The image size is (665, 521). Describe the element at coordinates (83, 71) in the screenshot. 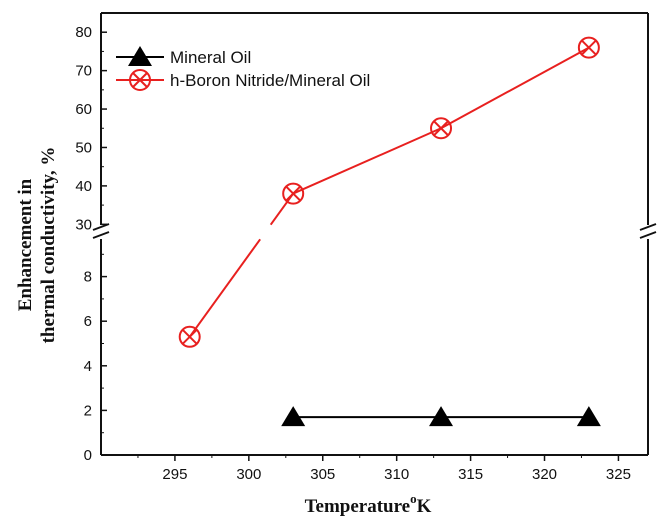

I see `y-tick-label-upper: 70` at that location.